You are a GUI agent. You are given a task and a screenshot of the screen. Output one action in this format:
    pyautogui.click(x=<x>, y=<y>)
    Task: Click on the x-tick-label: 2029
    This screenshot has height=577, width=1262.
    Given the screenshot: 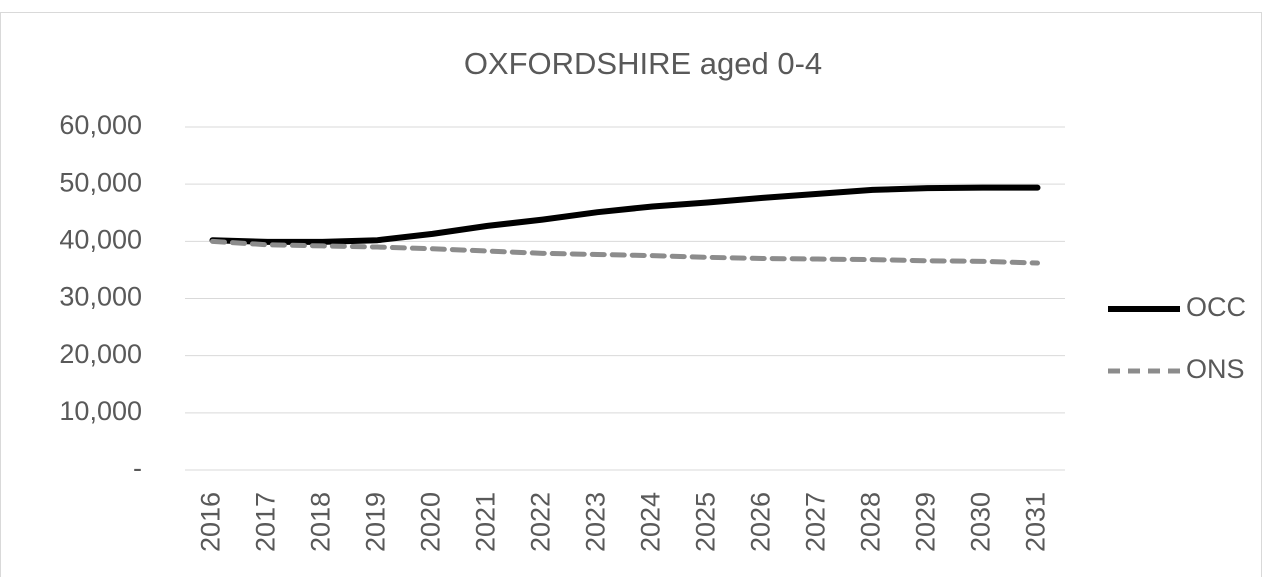 What is the action you would take?
    pyautogui.click(x=926, y=522)
    